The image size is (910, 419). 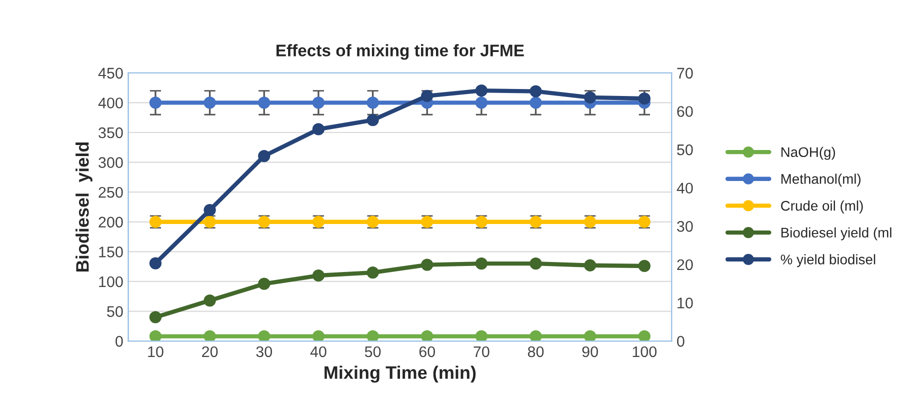 I want to click on y-tick-label: 100, so click(x=111, y=282).